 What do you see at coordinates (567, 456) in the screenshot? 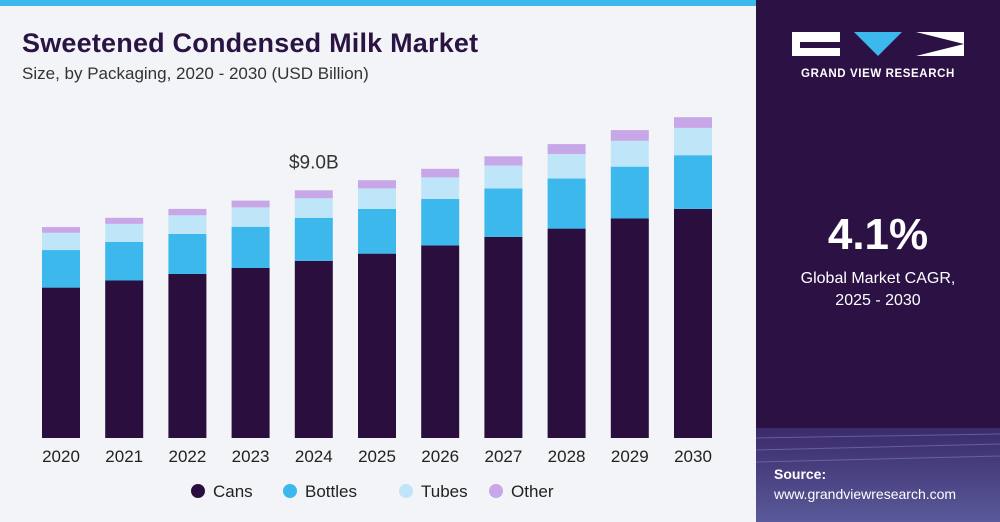
I see `x-tick-label: 2028` at bounding box center [567, 456].